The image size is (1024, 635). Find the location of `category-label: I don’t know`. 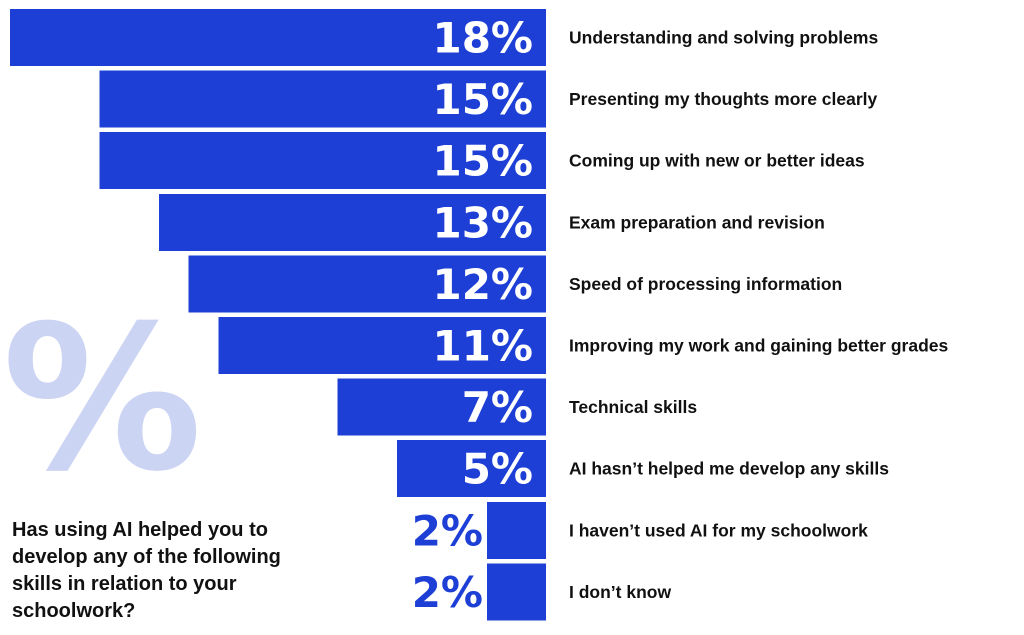

category-label: I don’t know is located at coordinates (620, 592).